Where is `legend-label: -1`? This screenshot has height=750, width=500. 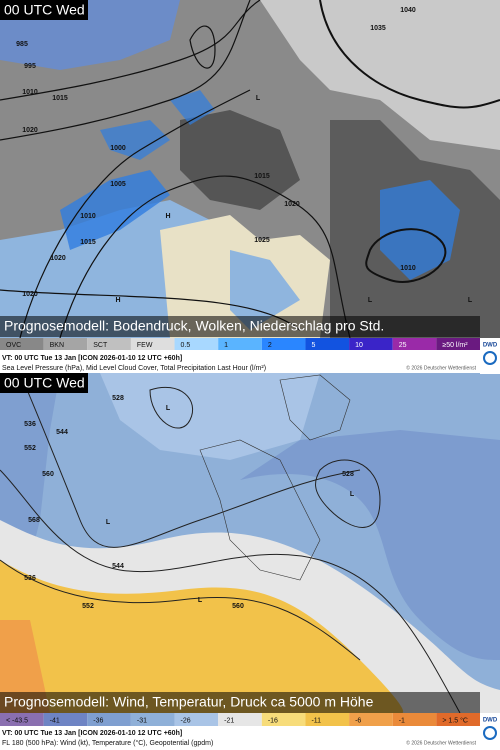 legend-label: -1 is located at coordinates (402, 720).